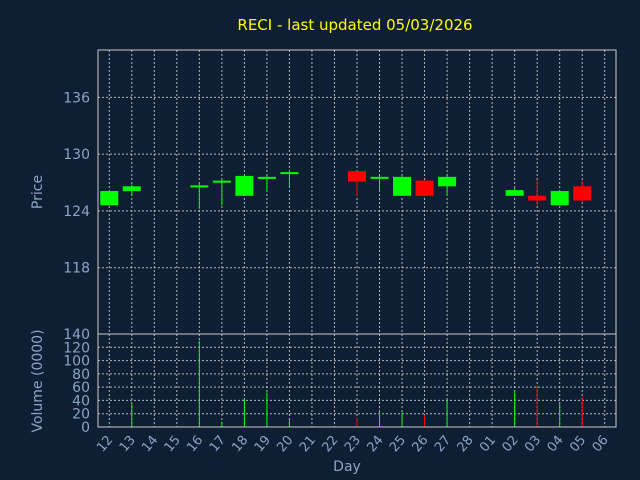  Describe the element at coordinates (347, 467) in the screenshot. I see `x-axis-label: Day` at that location.